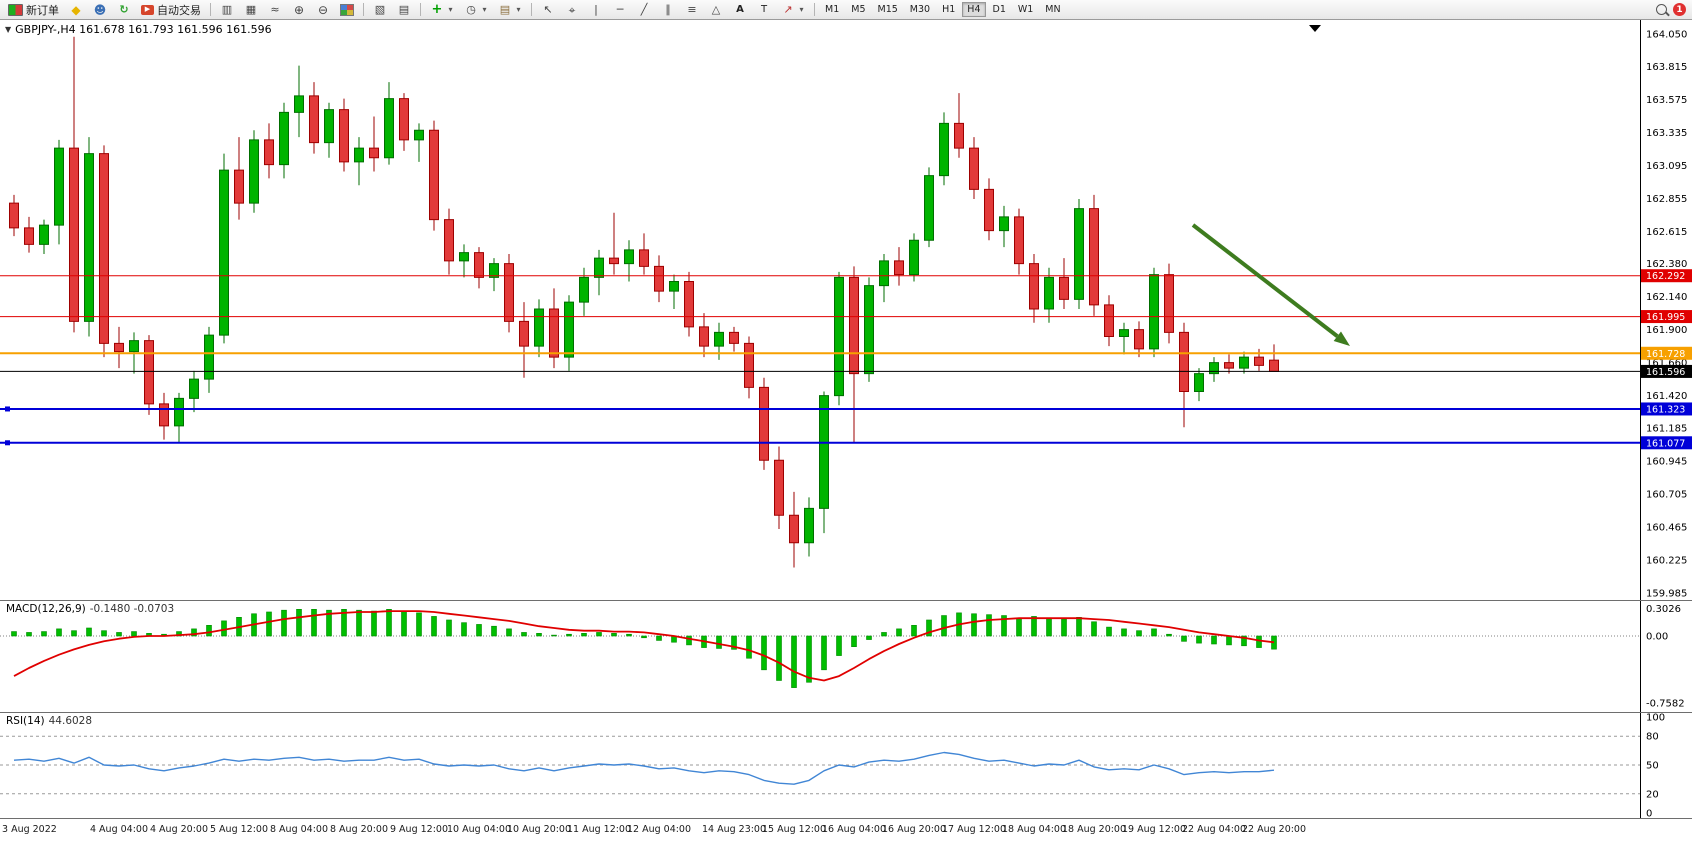 The width and height of the screenshot is (1692, 843). What do you see at coordinates (1341, 338) in the screenshot?
I see `trend-arrow-head` at bounding box center [1341, 338].